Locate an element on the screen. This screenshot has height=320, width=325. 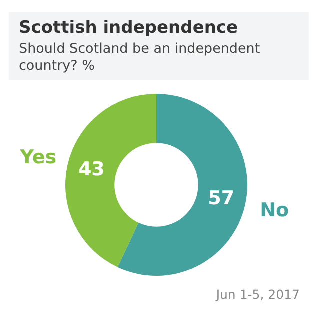
data-label: 57 is located at coordinates (221, 198).